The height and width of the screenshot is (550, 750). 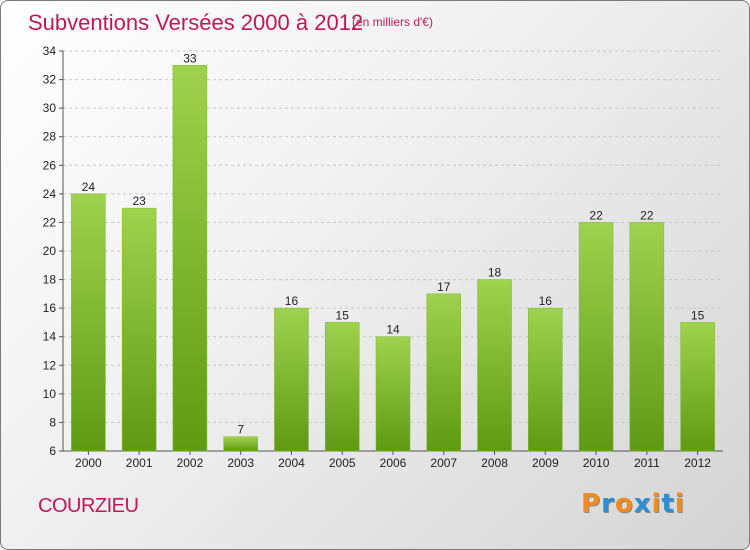 What do you see at coordinates (89, 187) in the screenshot?
I see `bar-value-label: 24` at bounding box center [89, 187].